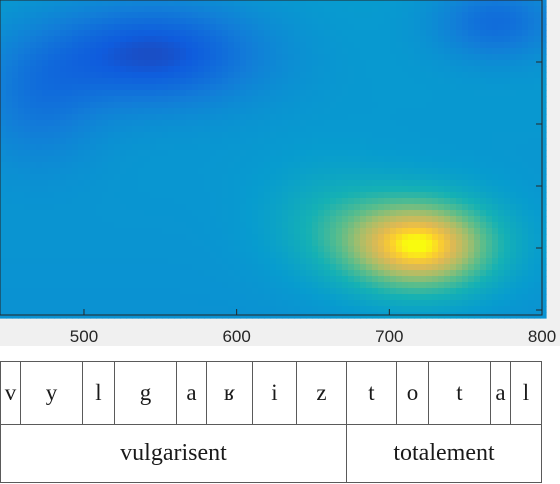 Image resolution: width=560 pixels, height=484 pixels. What do you see at coordinates (191, 393) in the screenshot?
I see `phone-cell: a` at bounding box center [191, 393].